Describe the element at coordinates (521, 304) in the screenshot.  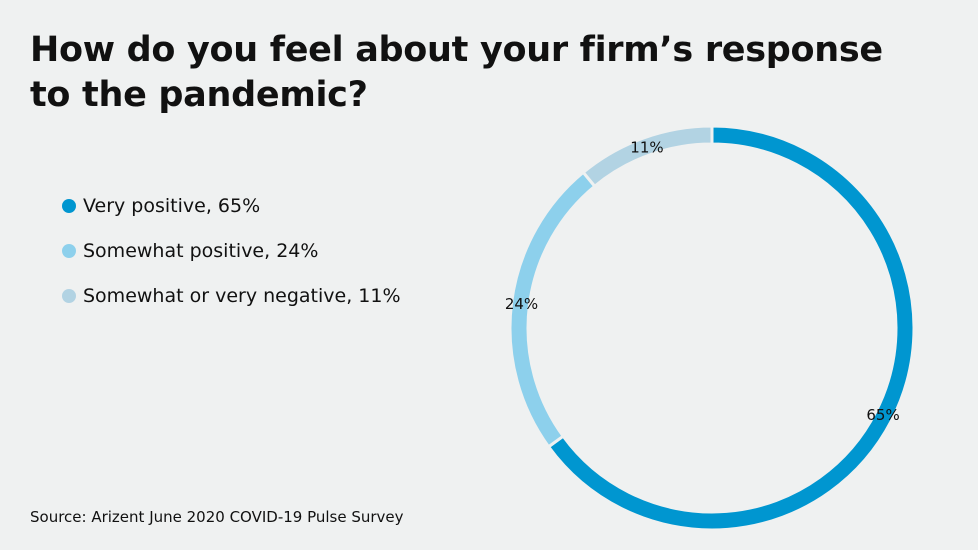
I see `data-label: 24%` at that location.